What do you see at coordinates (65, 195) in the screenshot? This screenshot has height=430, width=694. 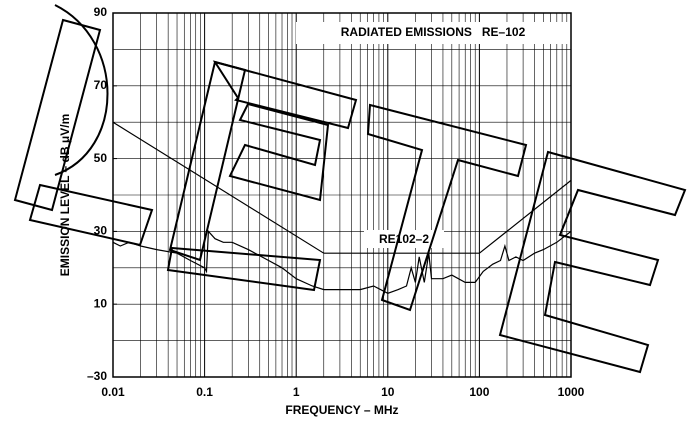 I see `y-axis-label: EMISSION LEVEL – dB μV/m` at bounding box center [65, 195].